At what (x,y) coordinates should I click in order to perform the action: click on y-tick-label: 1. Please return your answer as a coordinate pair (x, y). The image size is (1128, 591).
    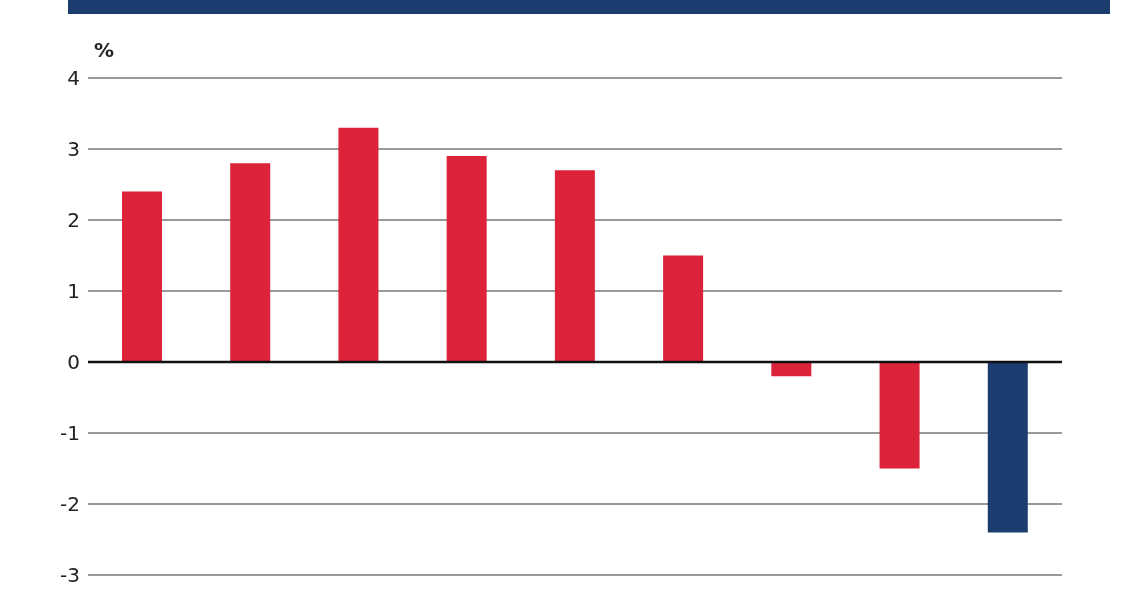
    Looking at the image, I should click on (73, 291).